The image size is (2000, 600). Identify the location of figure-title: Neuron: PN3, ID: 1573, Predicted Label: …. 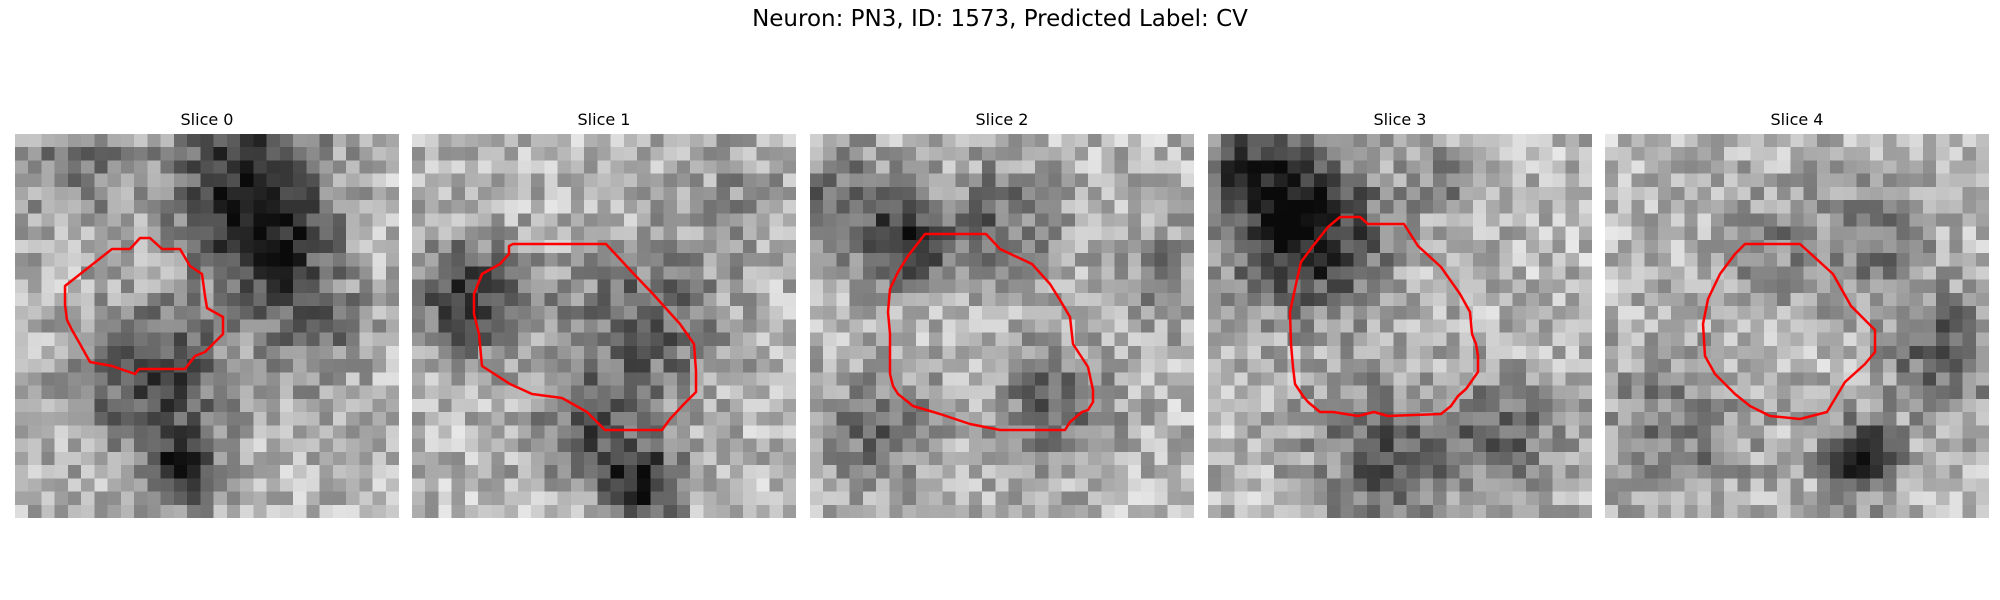
(1000, 19).